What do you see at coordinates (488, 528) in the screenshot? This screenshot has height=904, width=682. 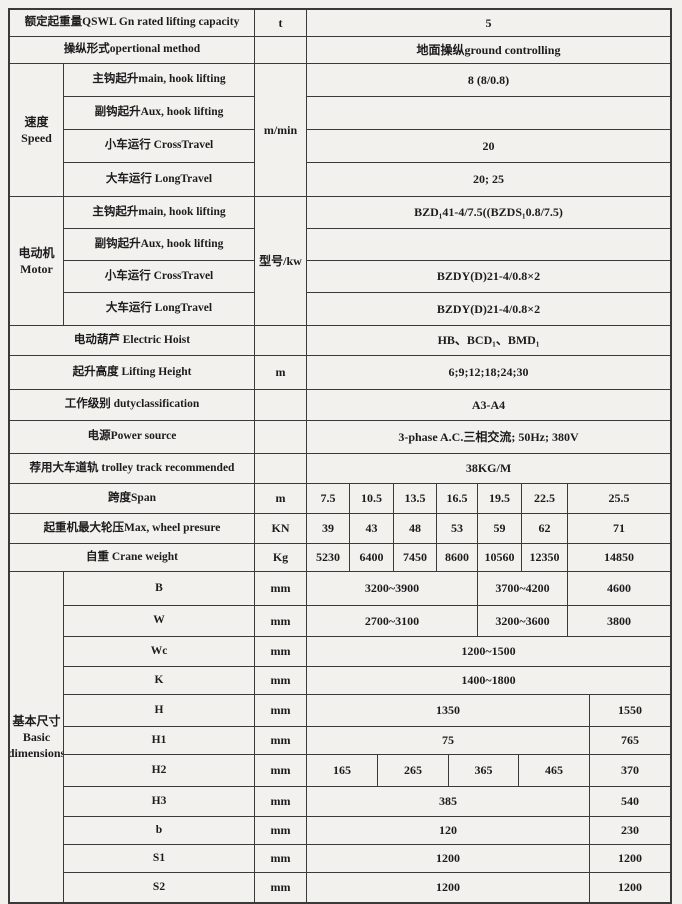 I see `value-cells-wheel-pressure: 39 43 48 53 59 62 71` at bounding box center [488, 528].